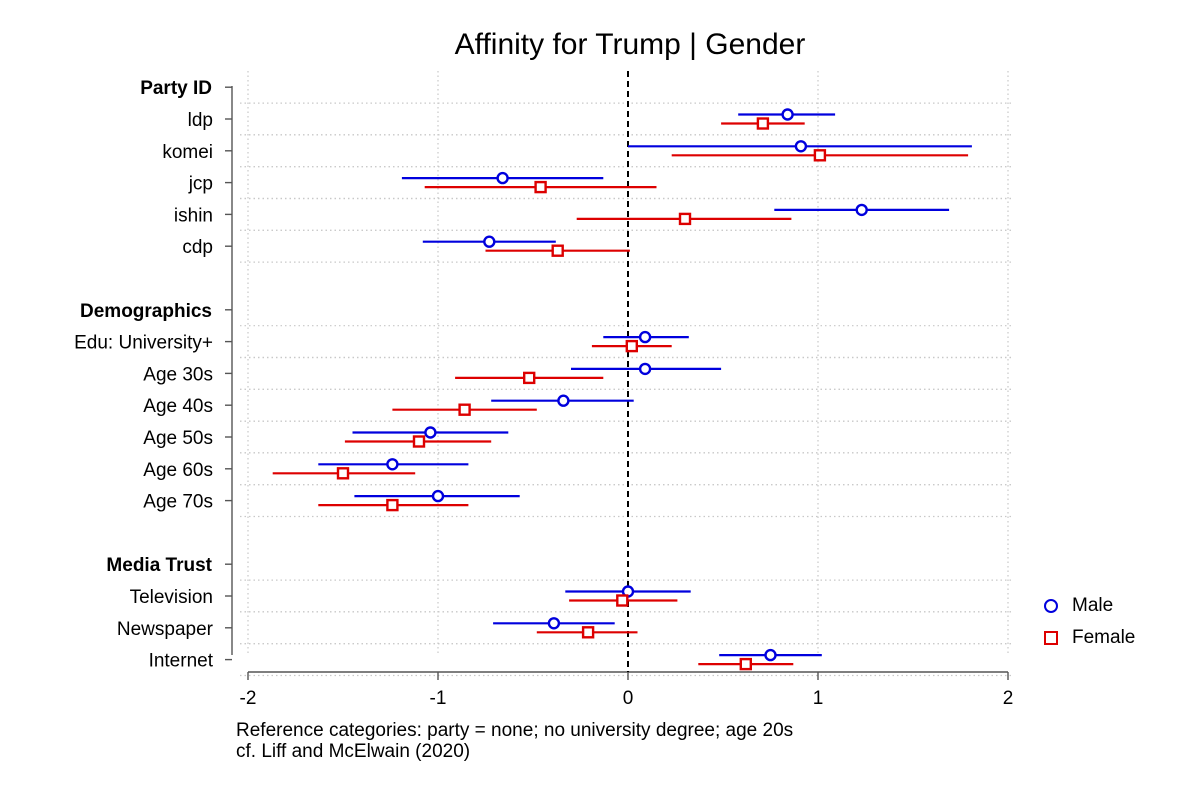 The width and height of the screenshot is (1200, 800). I want to click on male-point-ldp, so click(787, 114).